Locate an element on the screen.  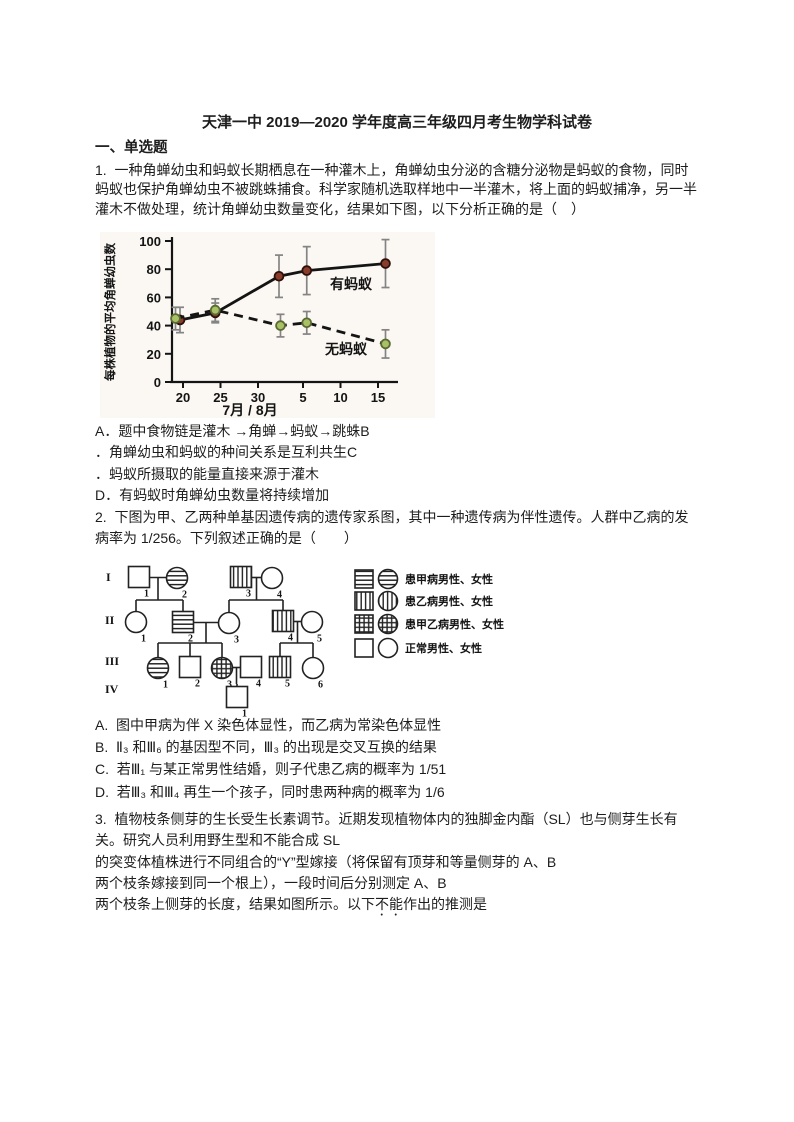
svg-text: 40 is located at coordinates (154, 326).